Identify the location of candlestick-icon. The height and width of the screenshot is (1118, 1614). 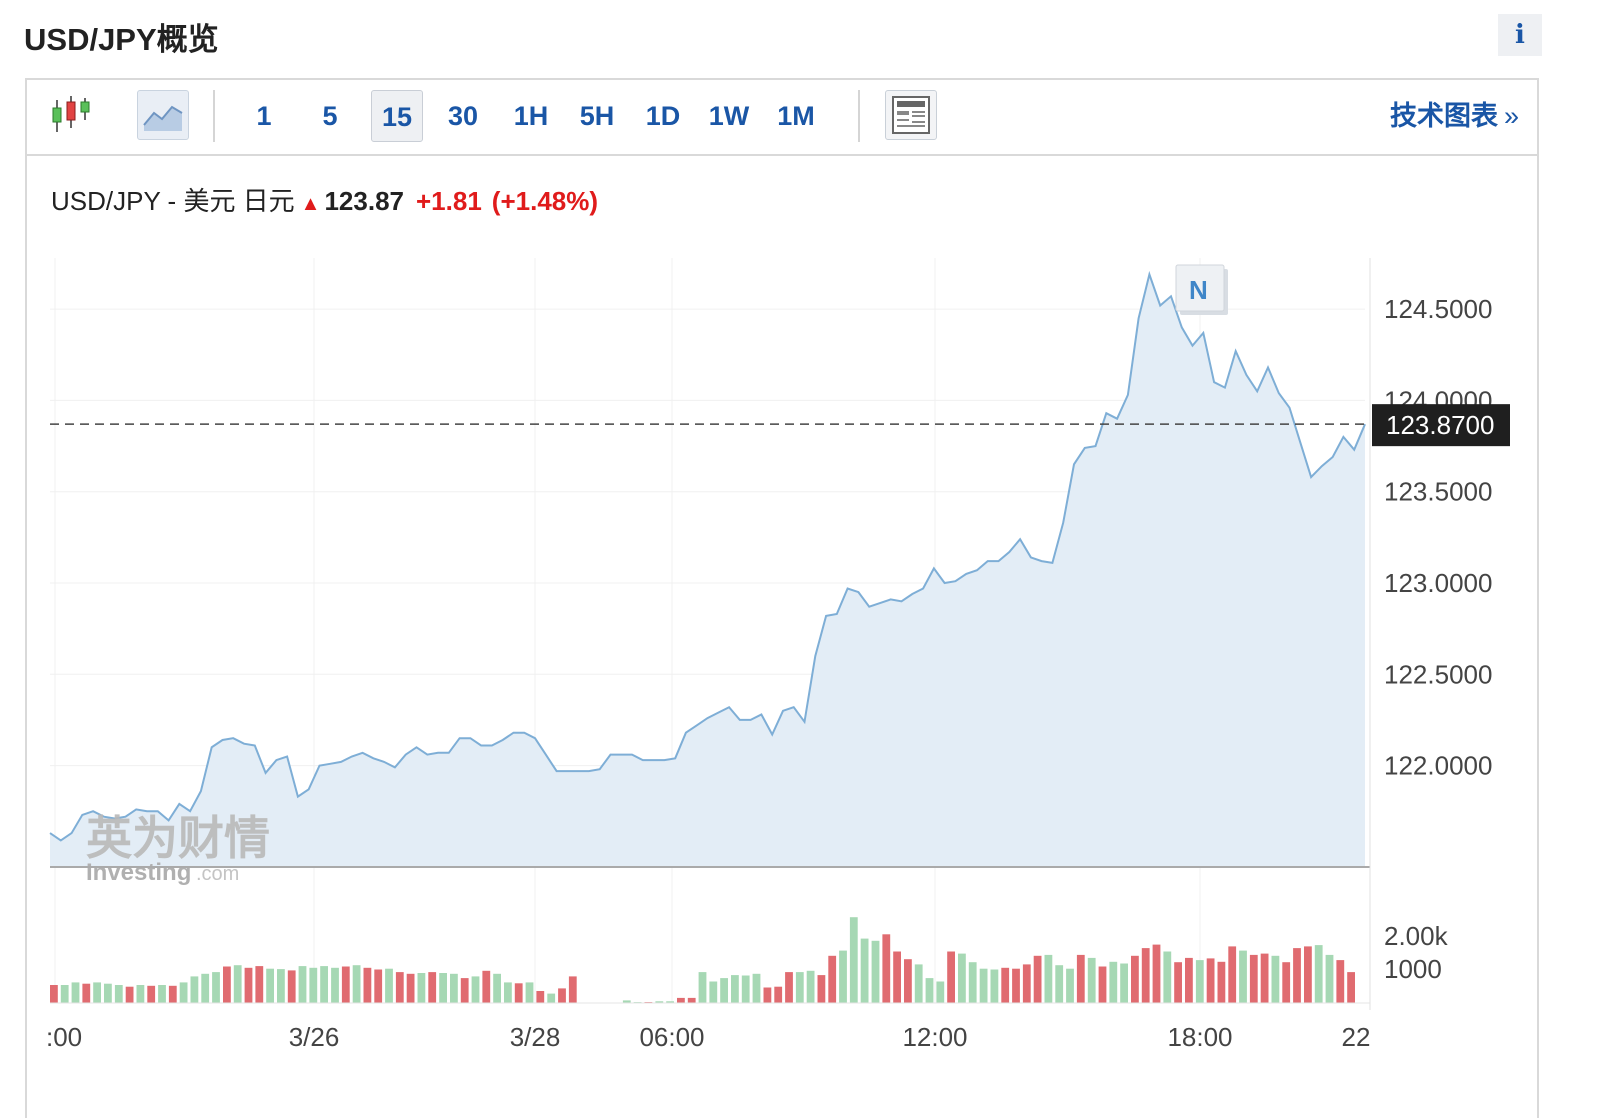
(73, 115).